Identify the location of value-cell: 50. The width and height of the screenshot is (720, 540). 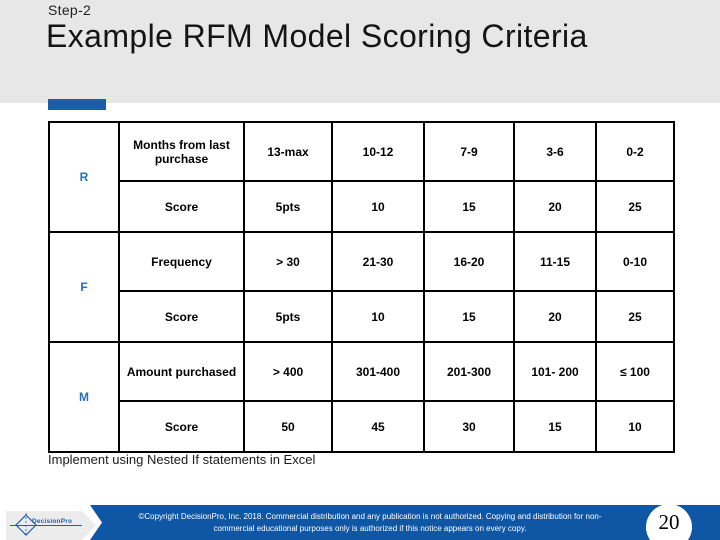
(288, 426).